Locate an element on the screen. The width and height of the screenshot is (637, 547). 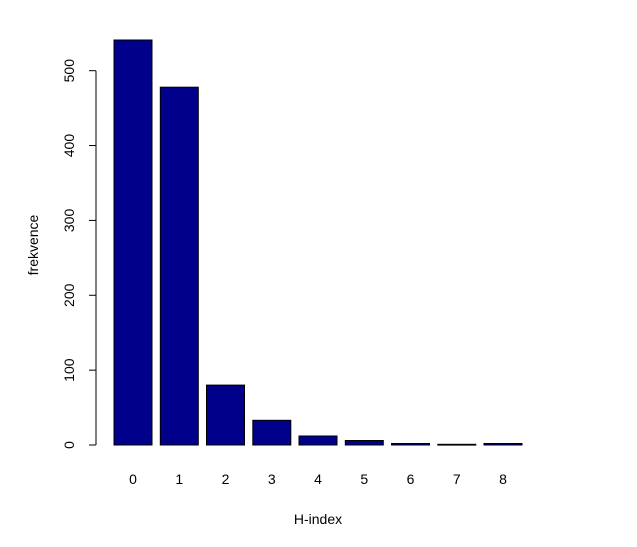
x-tick-label-1: 1 is located at coordinates (179, 479).